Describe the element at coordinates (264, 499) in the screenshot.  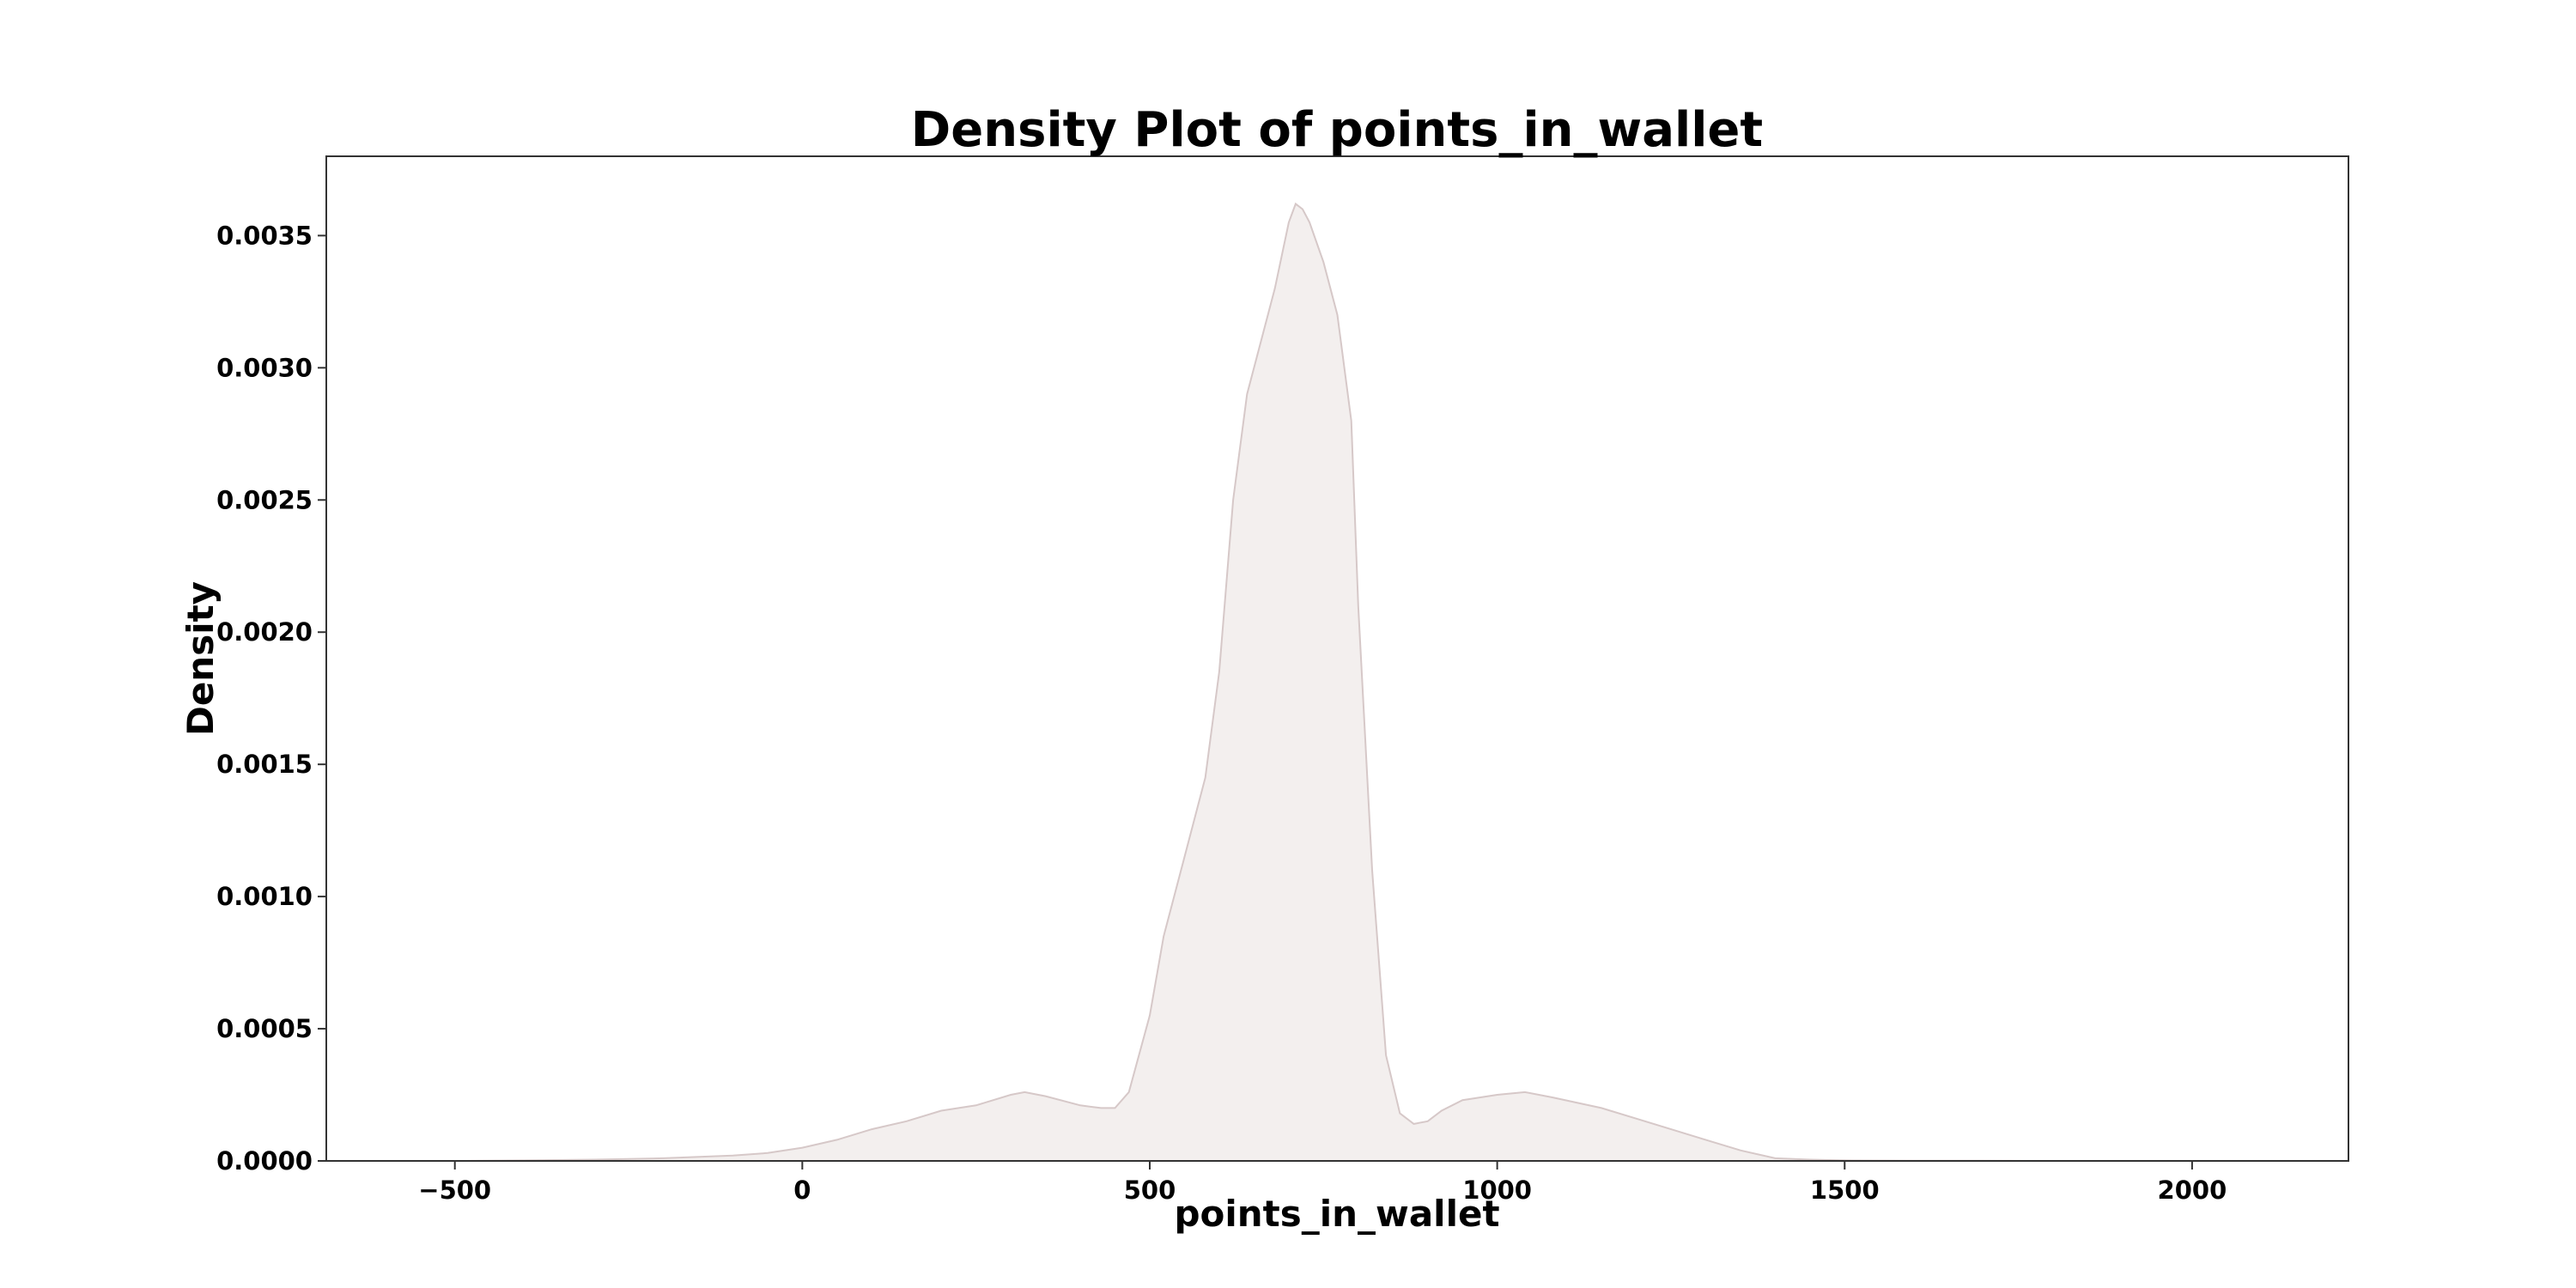
I see `y-tick-label: 0.0025` at that location.